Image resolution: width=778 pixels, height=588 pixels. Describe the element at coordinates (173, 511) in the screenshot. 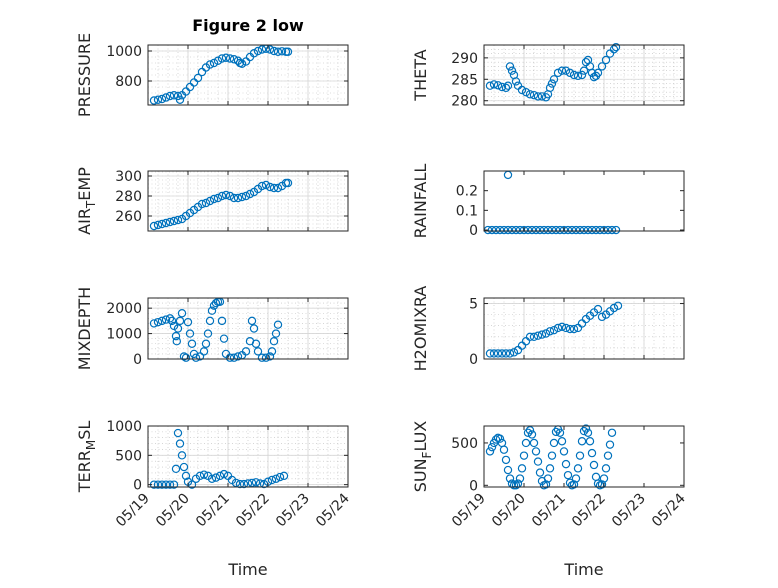

I see `x-tick-label: 05/20` at that location.